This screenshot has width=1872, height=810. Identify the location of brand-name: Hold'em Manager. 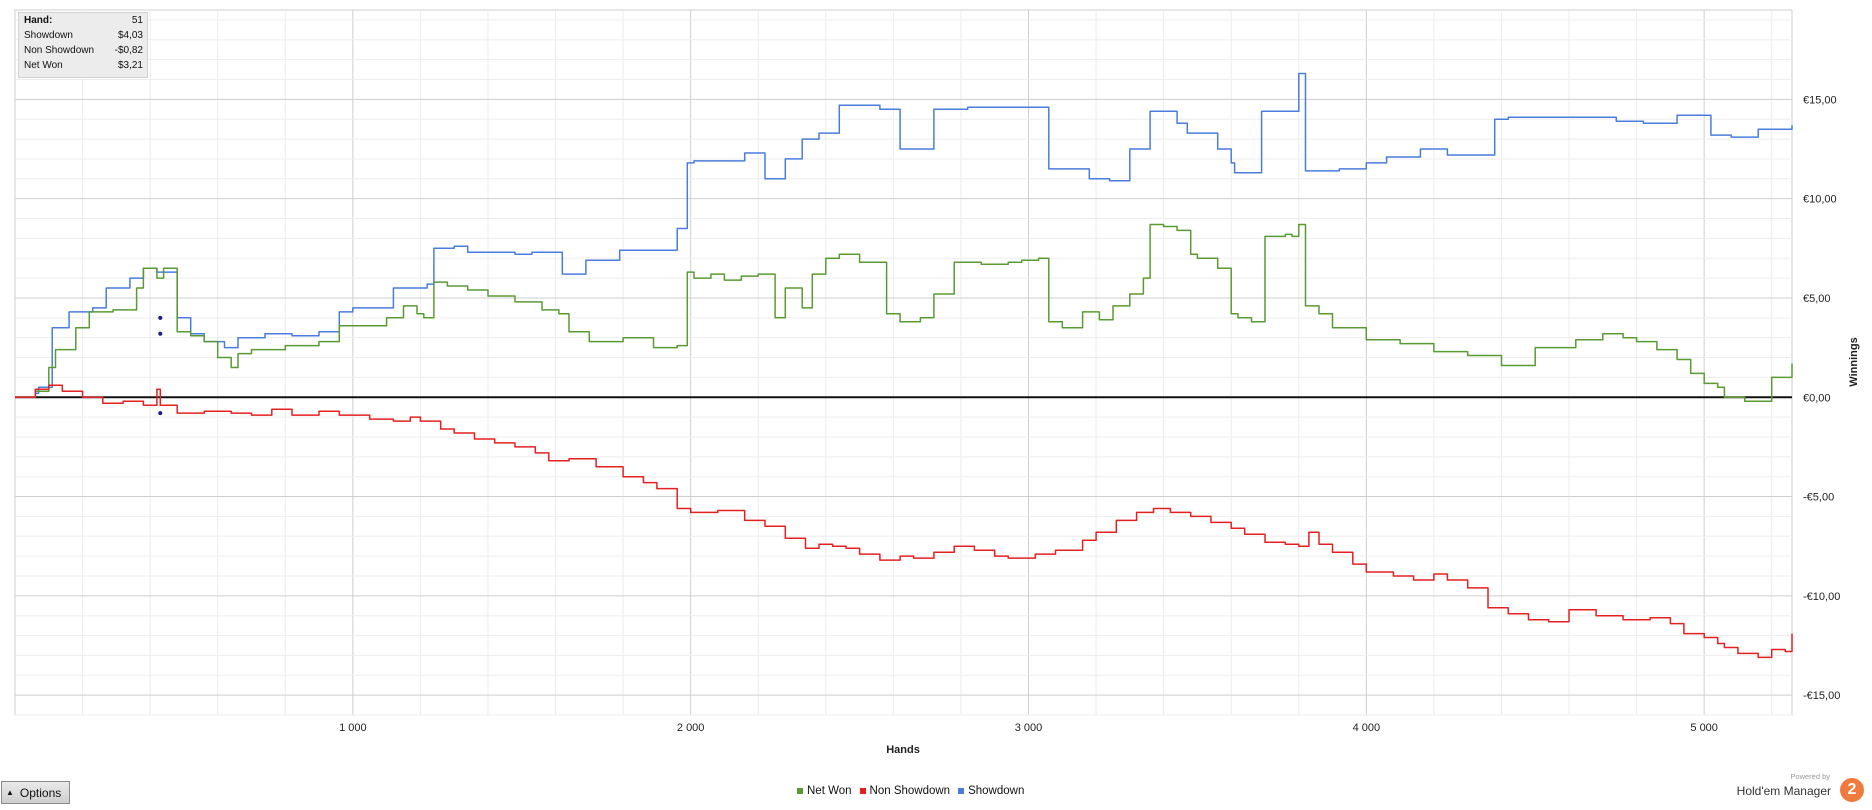
(1783, 791).